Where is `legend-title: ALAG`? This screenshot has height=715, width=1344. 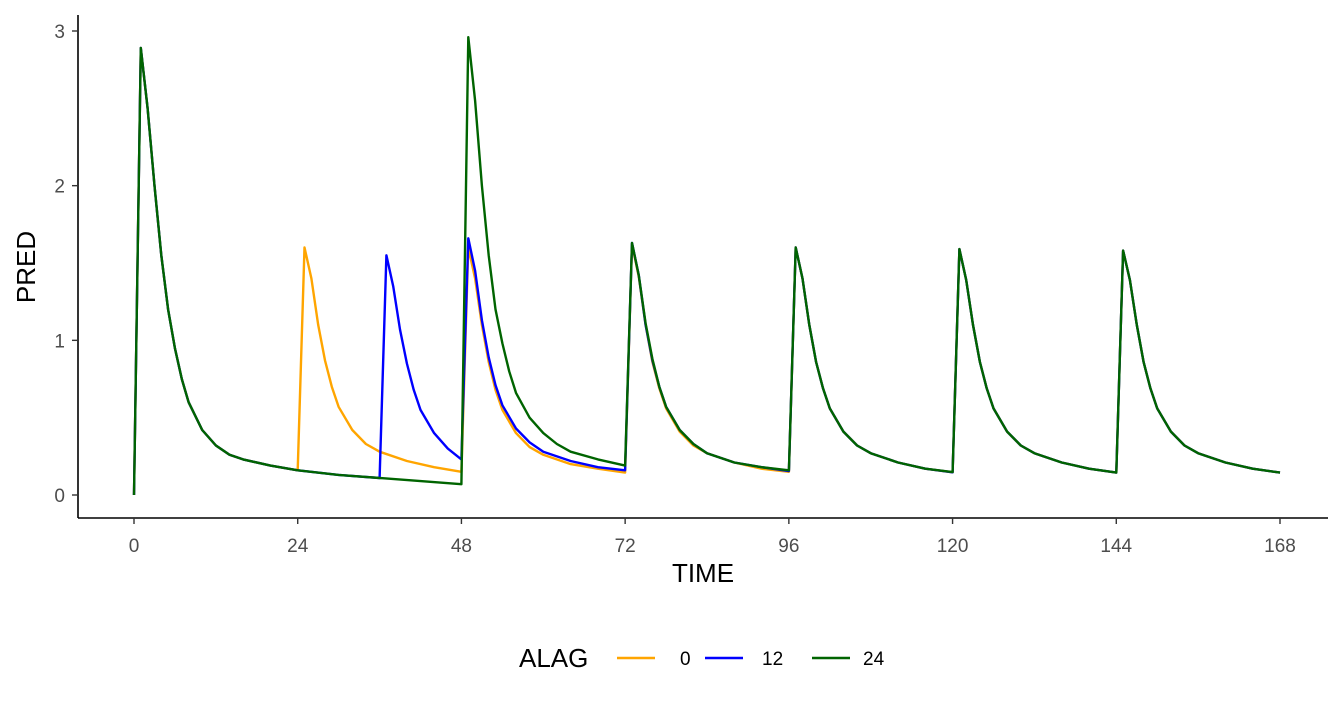 legend-title: ALAG is located at coordinates (553, 658).